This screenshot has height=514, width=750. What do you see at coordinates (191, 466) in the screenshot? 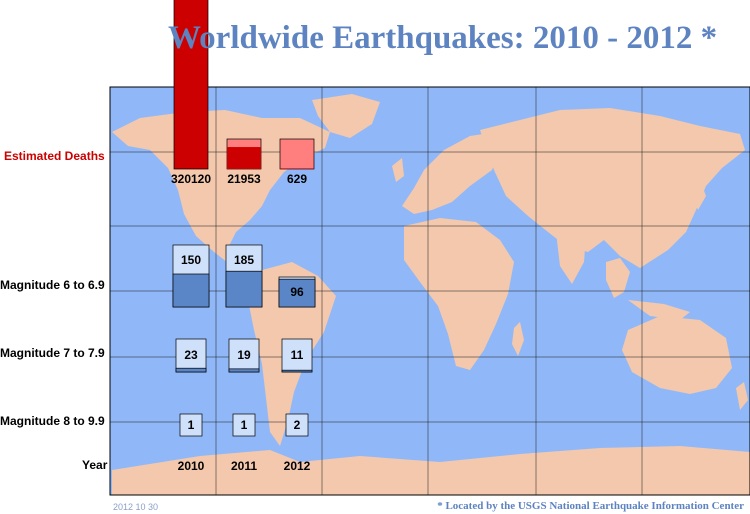
I see `year-label-2010: 2010` at bounding box center [191, 466].